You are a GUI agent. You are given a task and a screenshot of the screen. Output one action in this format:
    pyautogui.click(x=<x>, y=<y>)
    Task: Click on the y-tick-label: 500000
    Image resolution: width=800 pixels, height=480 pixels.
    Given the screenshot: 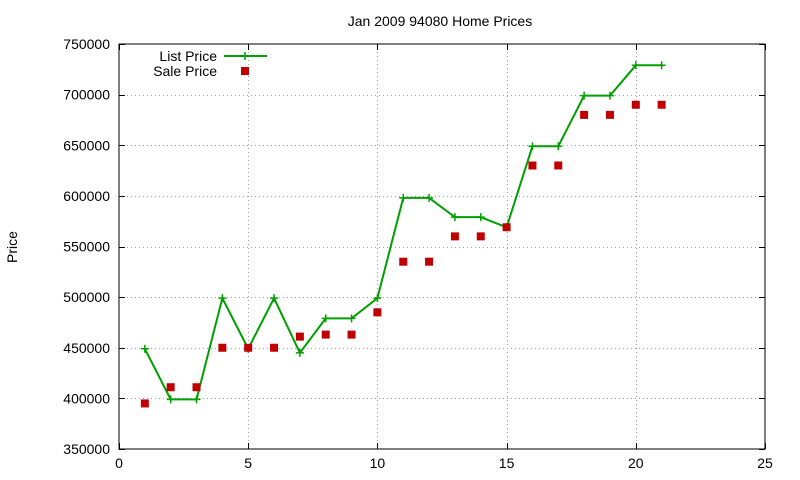 What is the action you would take?
    pyautogui.click(x=86, y=297)
    